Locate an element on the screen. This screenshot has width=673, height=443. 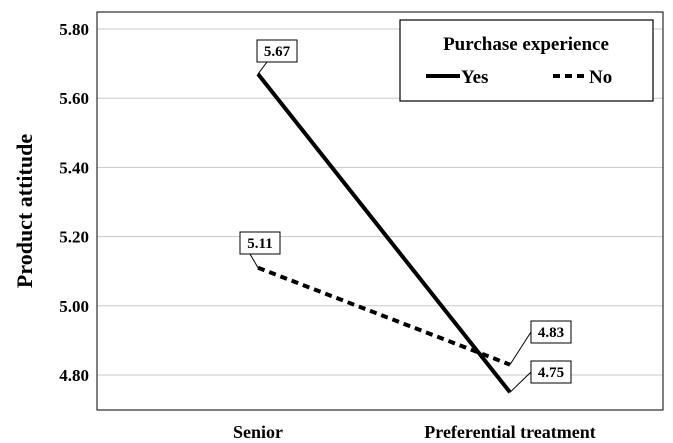
y-tick-label: 5.60 is located at coordinates (74, 98).